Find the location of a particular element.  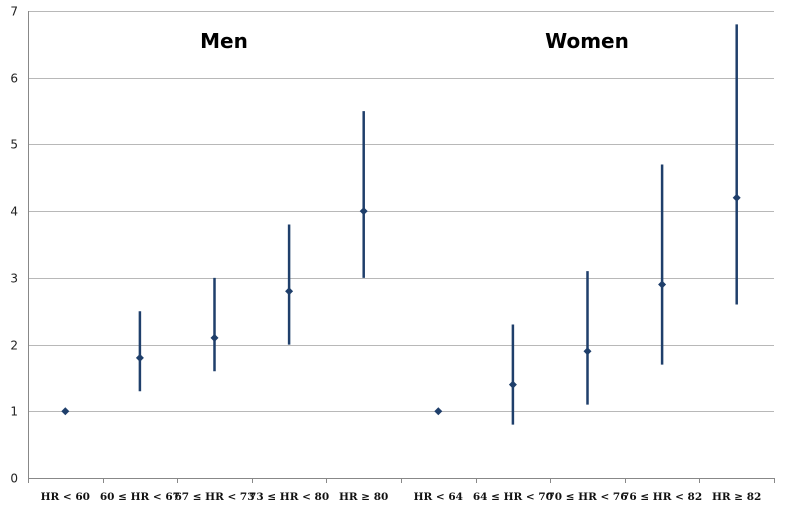

x-tick-label: 76 ≤ HR < 82 is located at coordinates (662, 497).